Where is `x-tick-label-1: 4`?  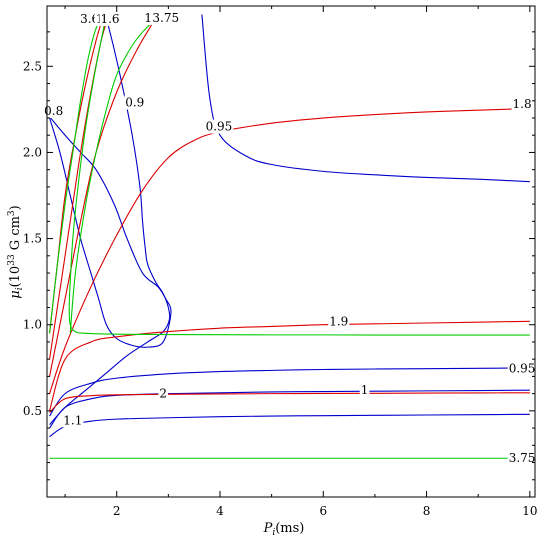
x-tick-label-1: 4 is located at coordinates (220, 511).